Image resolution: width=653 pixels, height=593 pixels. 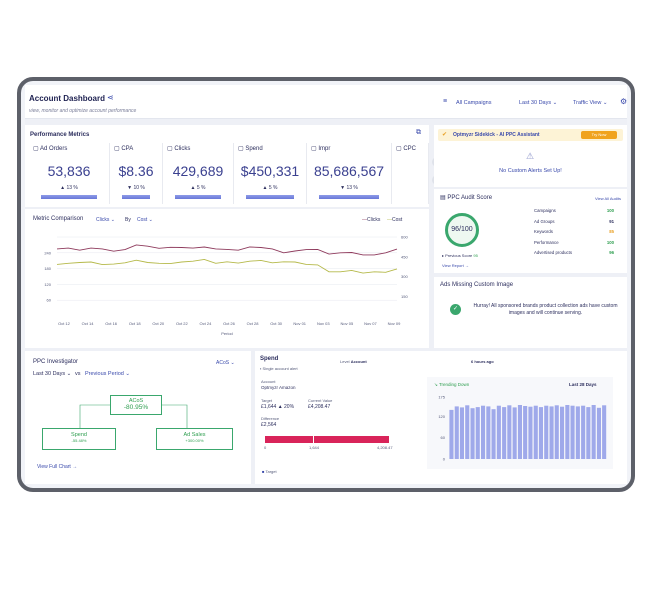 What do you see at coordinates (475, 255) in the screenshot?
I see `previous-score-value: 95` at bounding box center [475, 255].